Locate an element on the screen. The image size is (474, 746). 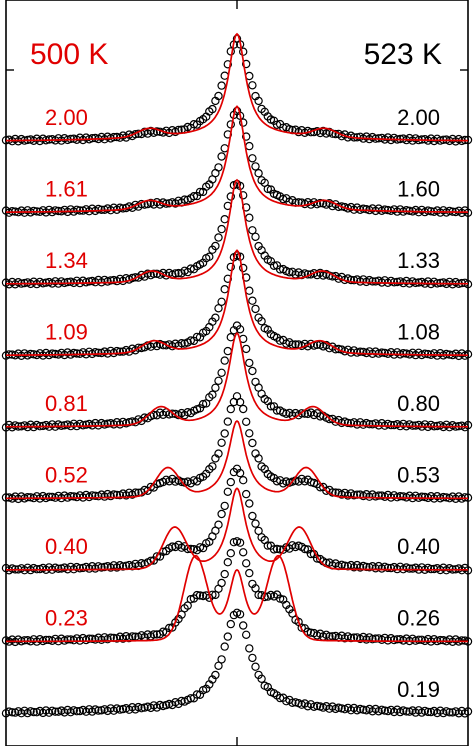
label-left: 0.40 is located at coordinates (66, 546).